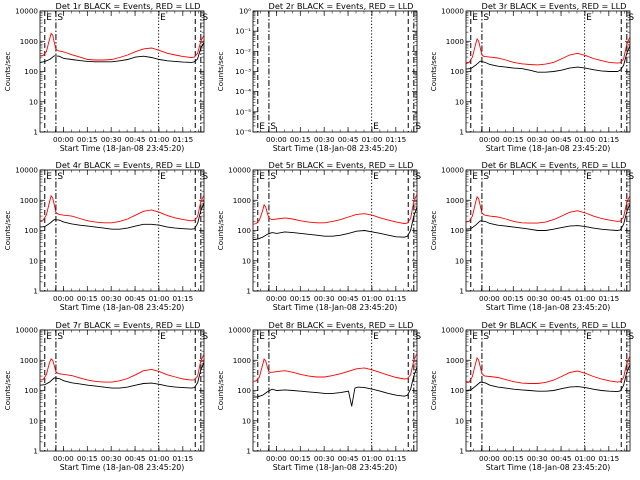  I want to click on y-tick-label: 10⁻⁶, so click(243, 132).